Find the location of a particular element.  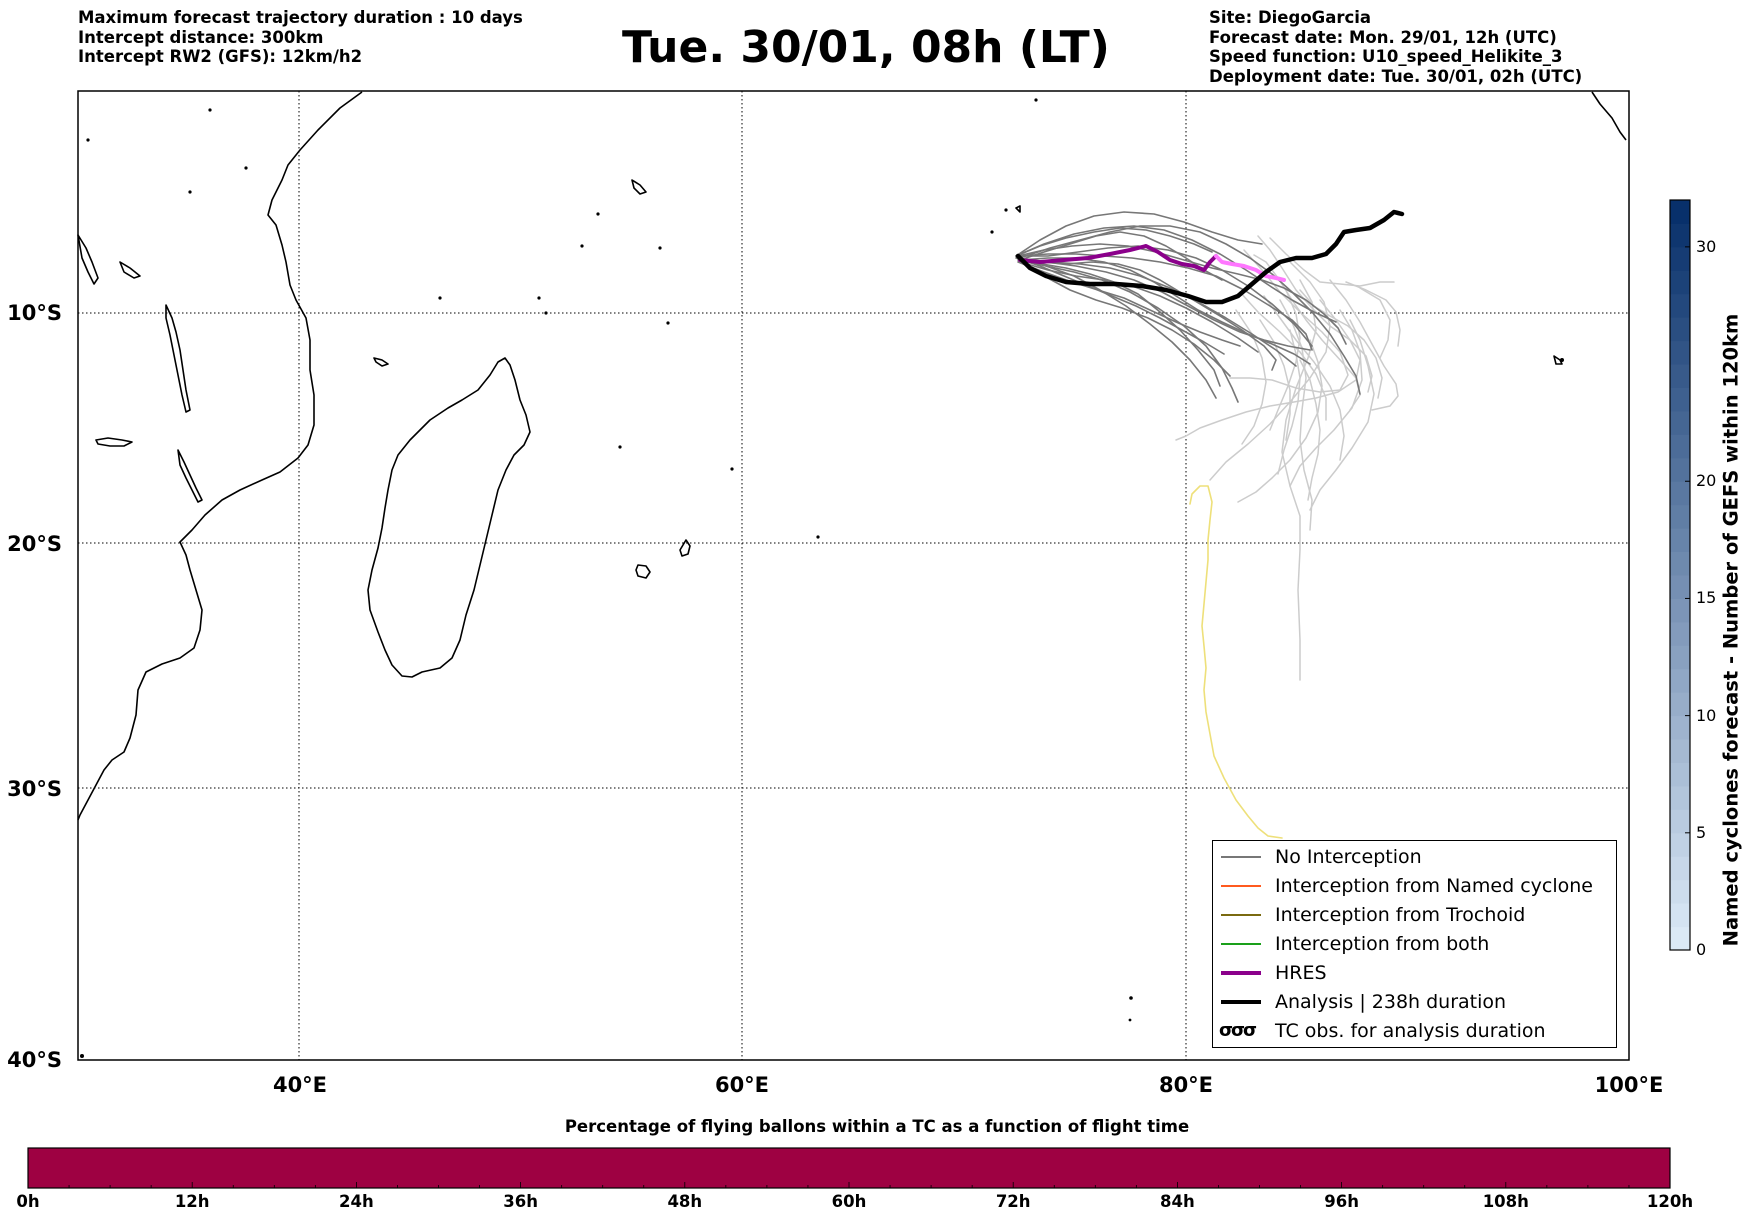

legend-label: No Interception is located at coordinates (1348, 857).